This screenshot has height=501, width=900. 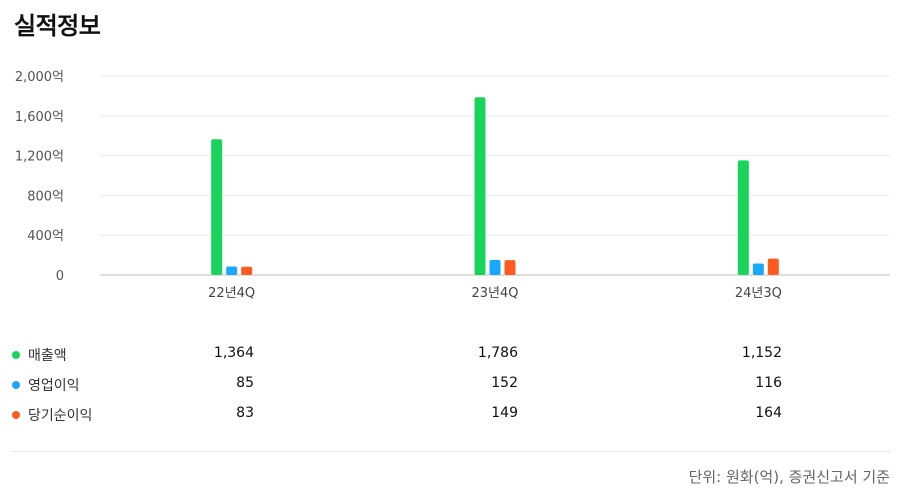 What do you see at coordinates (233, 353) in the screenshot?
I see `value-sales-22q4: 1,364` at bounding box center [233, 353].